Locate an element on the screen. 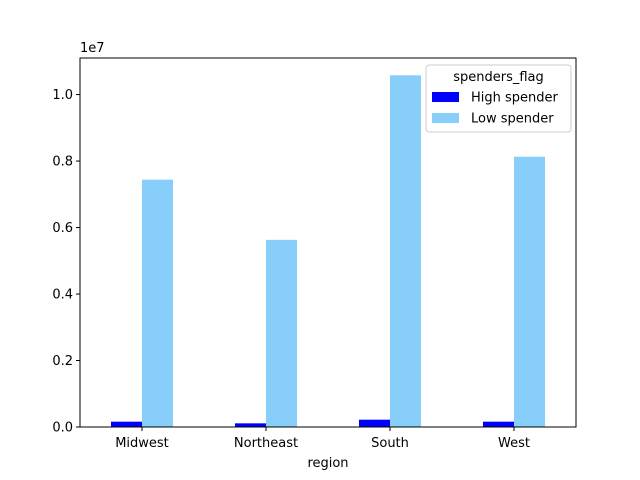  y-tick-label: 0.4 is located at coordinates (62, 295).